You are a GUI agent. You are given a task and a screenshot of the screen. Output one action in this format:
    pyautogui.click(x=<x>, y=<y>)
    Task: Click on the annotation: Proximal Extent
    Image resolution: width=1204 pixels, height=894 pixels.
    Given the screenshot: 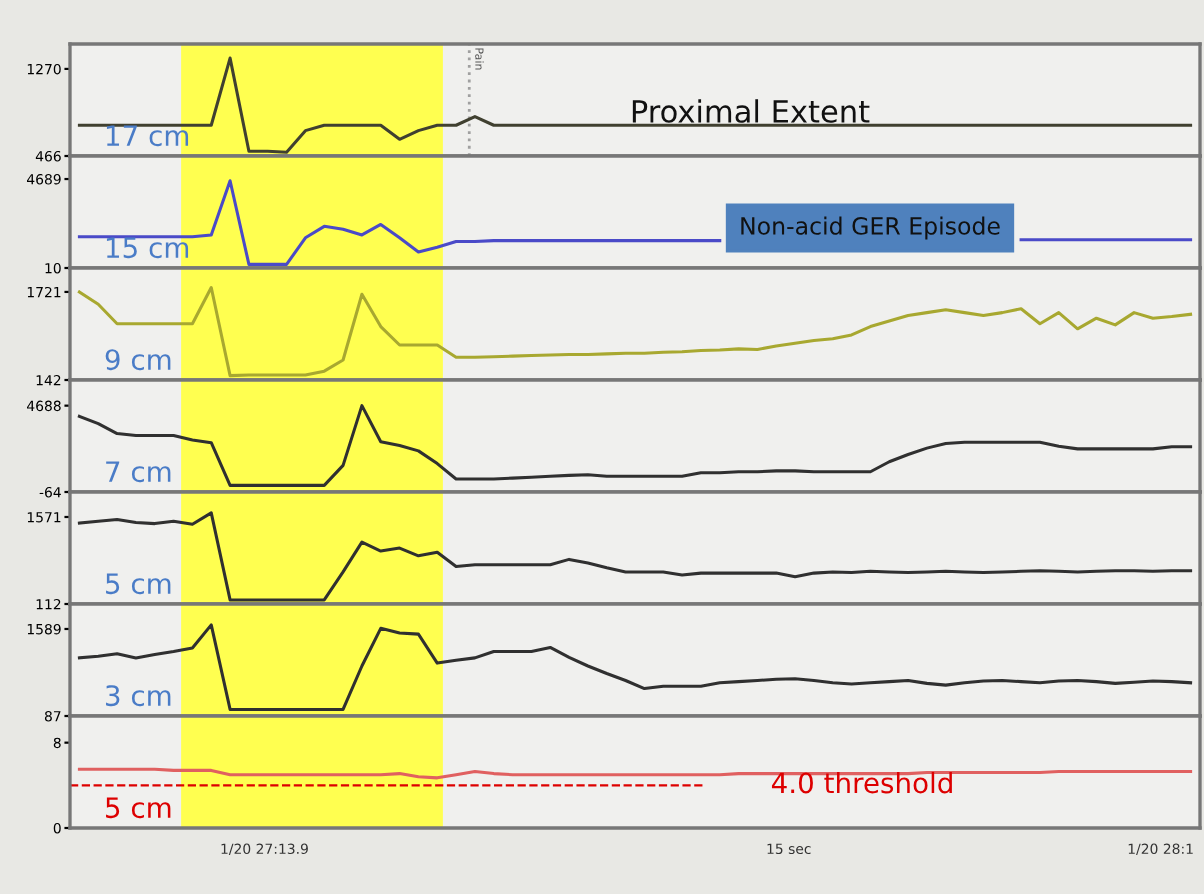 What is the action you would take?
    pyautogui.click(x=751, y=111)
    